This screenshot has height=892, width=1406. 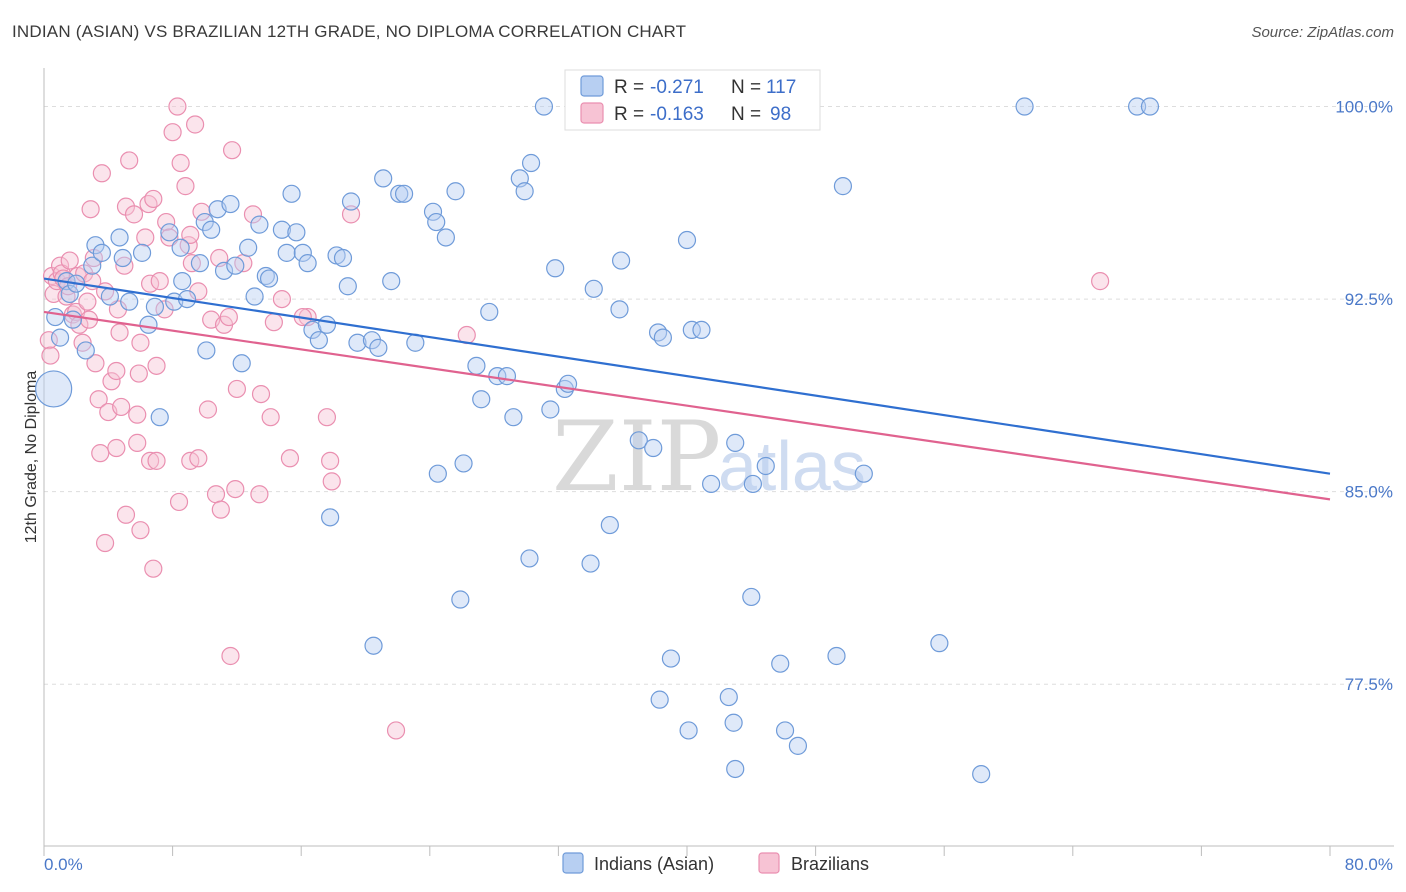 I want to click on y-tick-label-3: 100.0%, so click(x=1364, y=107).